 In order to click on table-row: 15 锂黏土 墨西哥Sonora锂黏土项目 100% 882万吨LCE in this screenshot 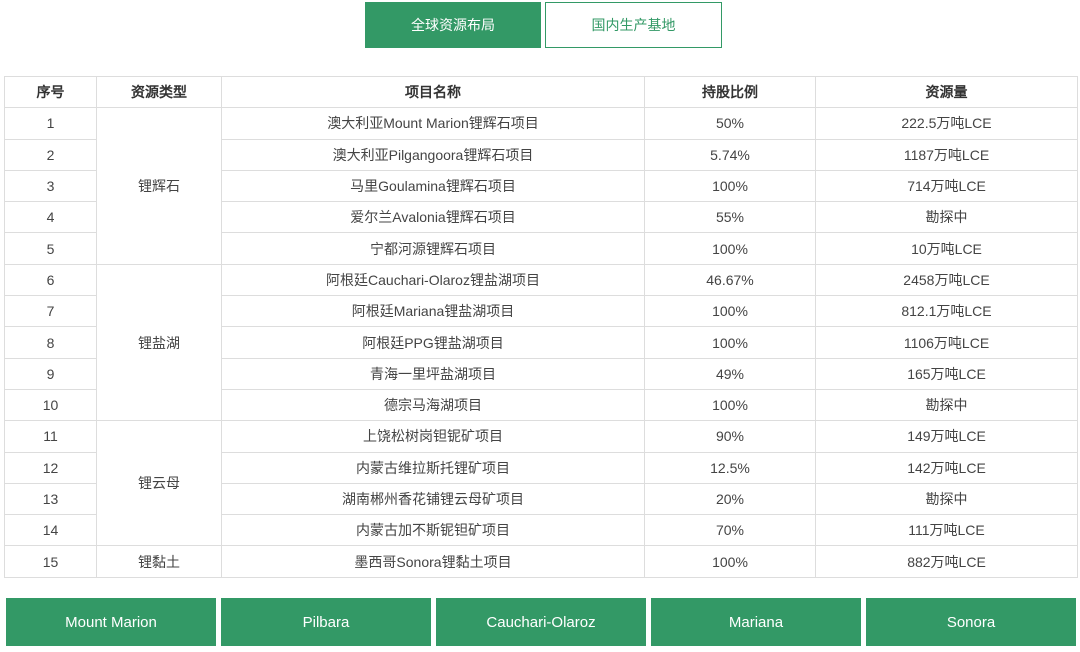, I will do `click(541, 561)`.